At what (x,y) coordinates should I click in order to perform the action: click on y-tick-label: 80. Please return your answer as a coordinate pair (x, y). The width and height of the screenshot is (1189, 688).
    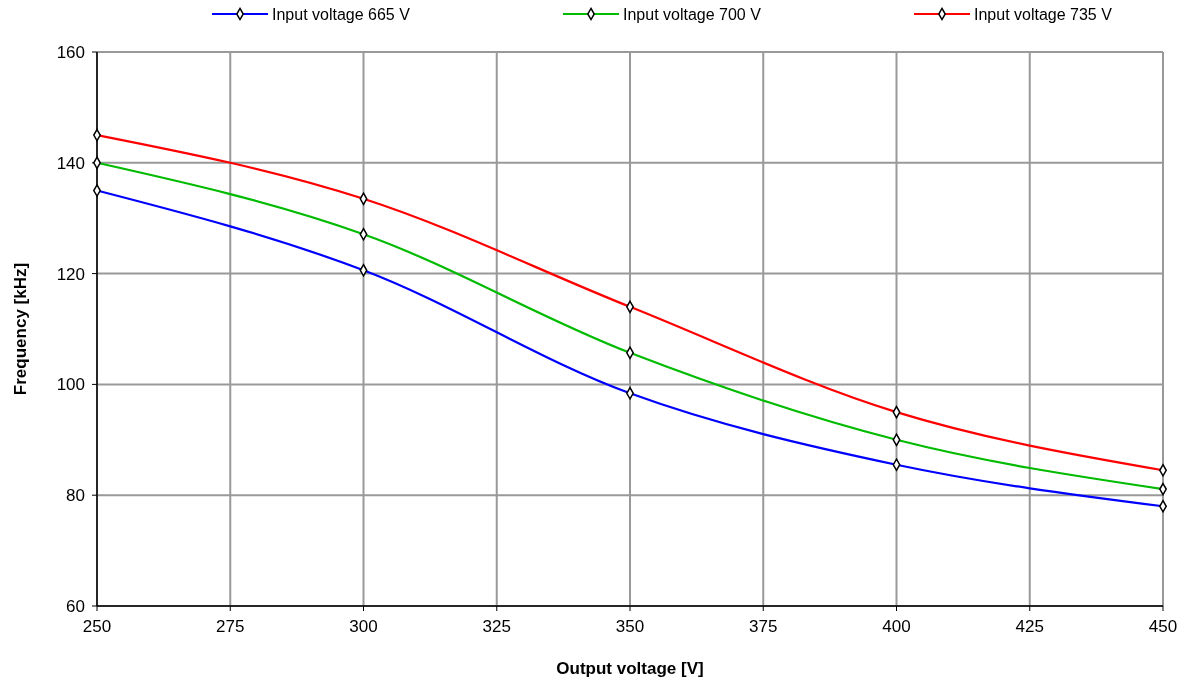
    Looking at the image, I should click on (75, 496).